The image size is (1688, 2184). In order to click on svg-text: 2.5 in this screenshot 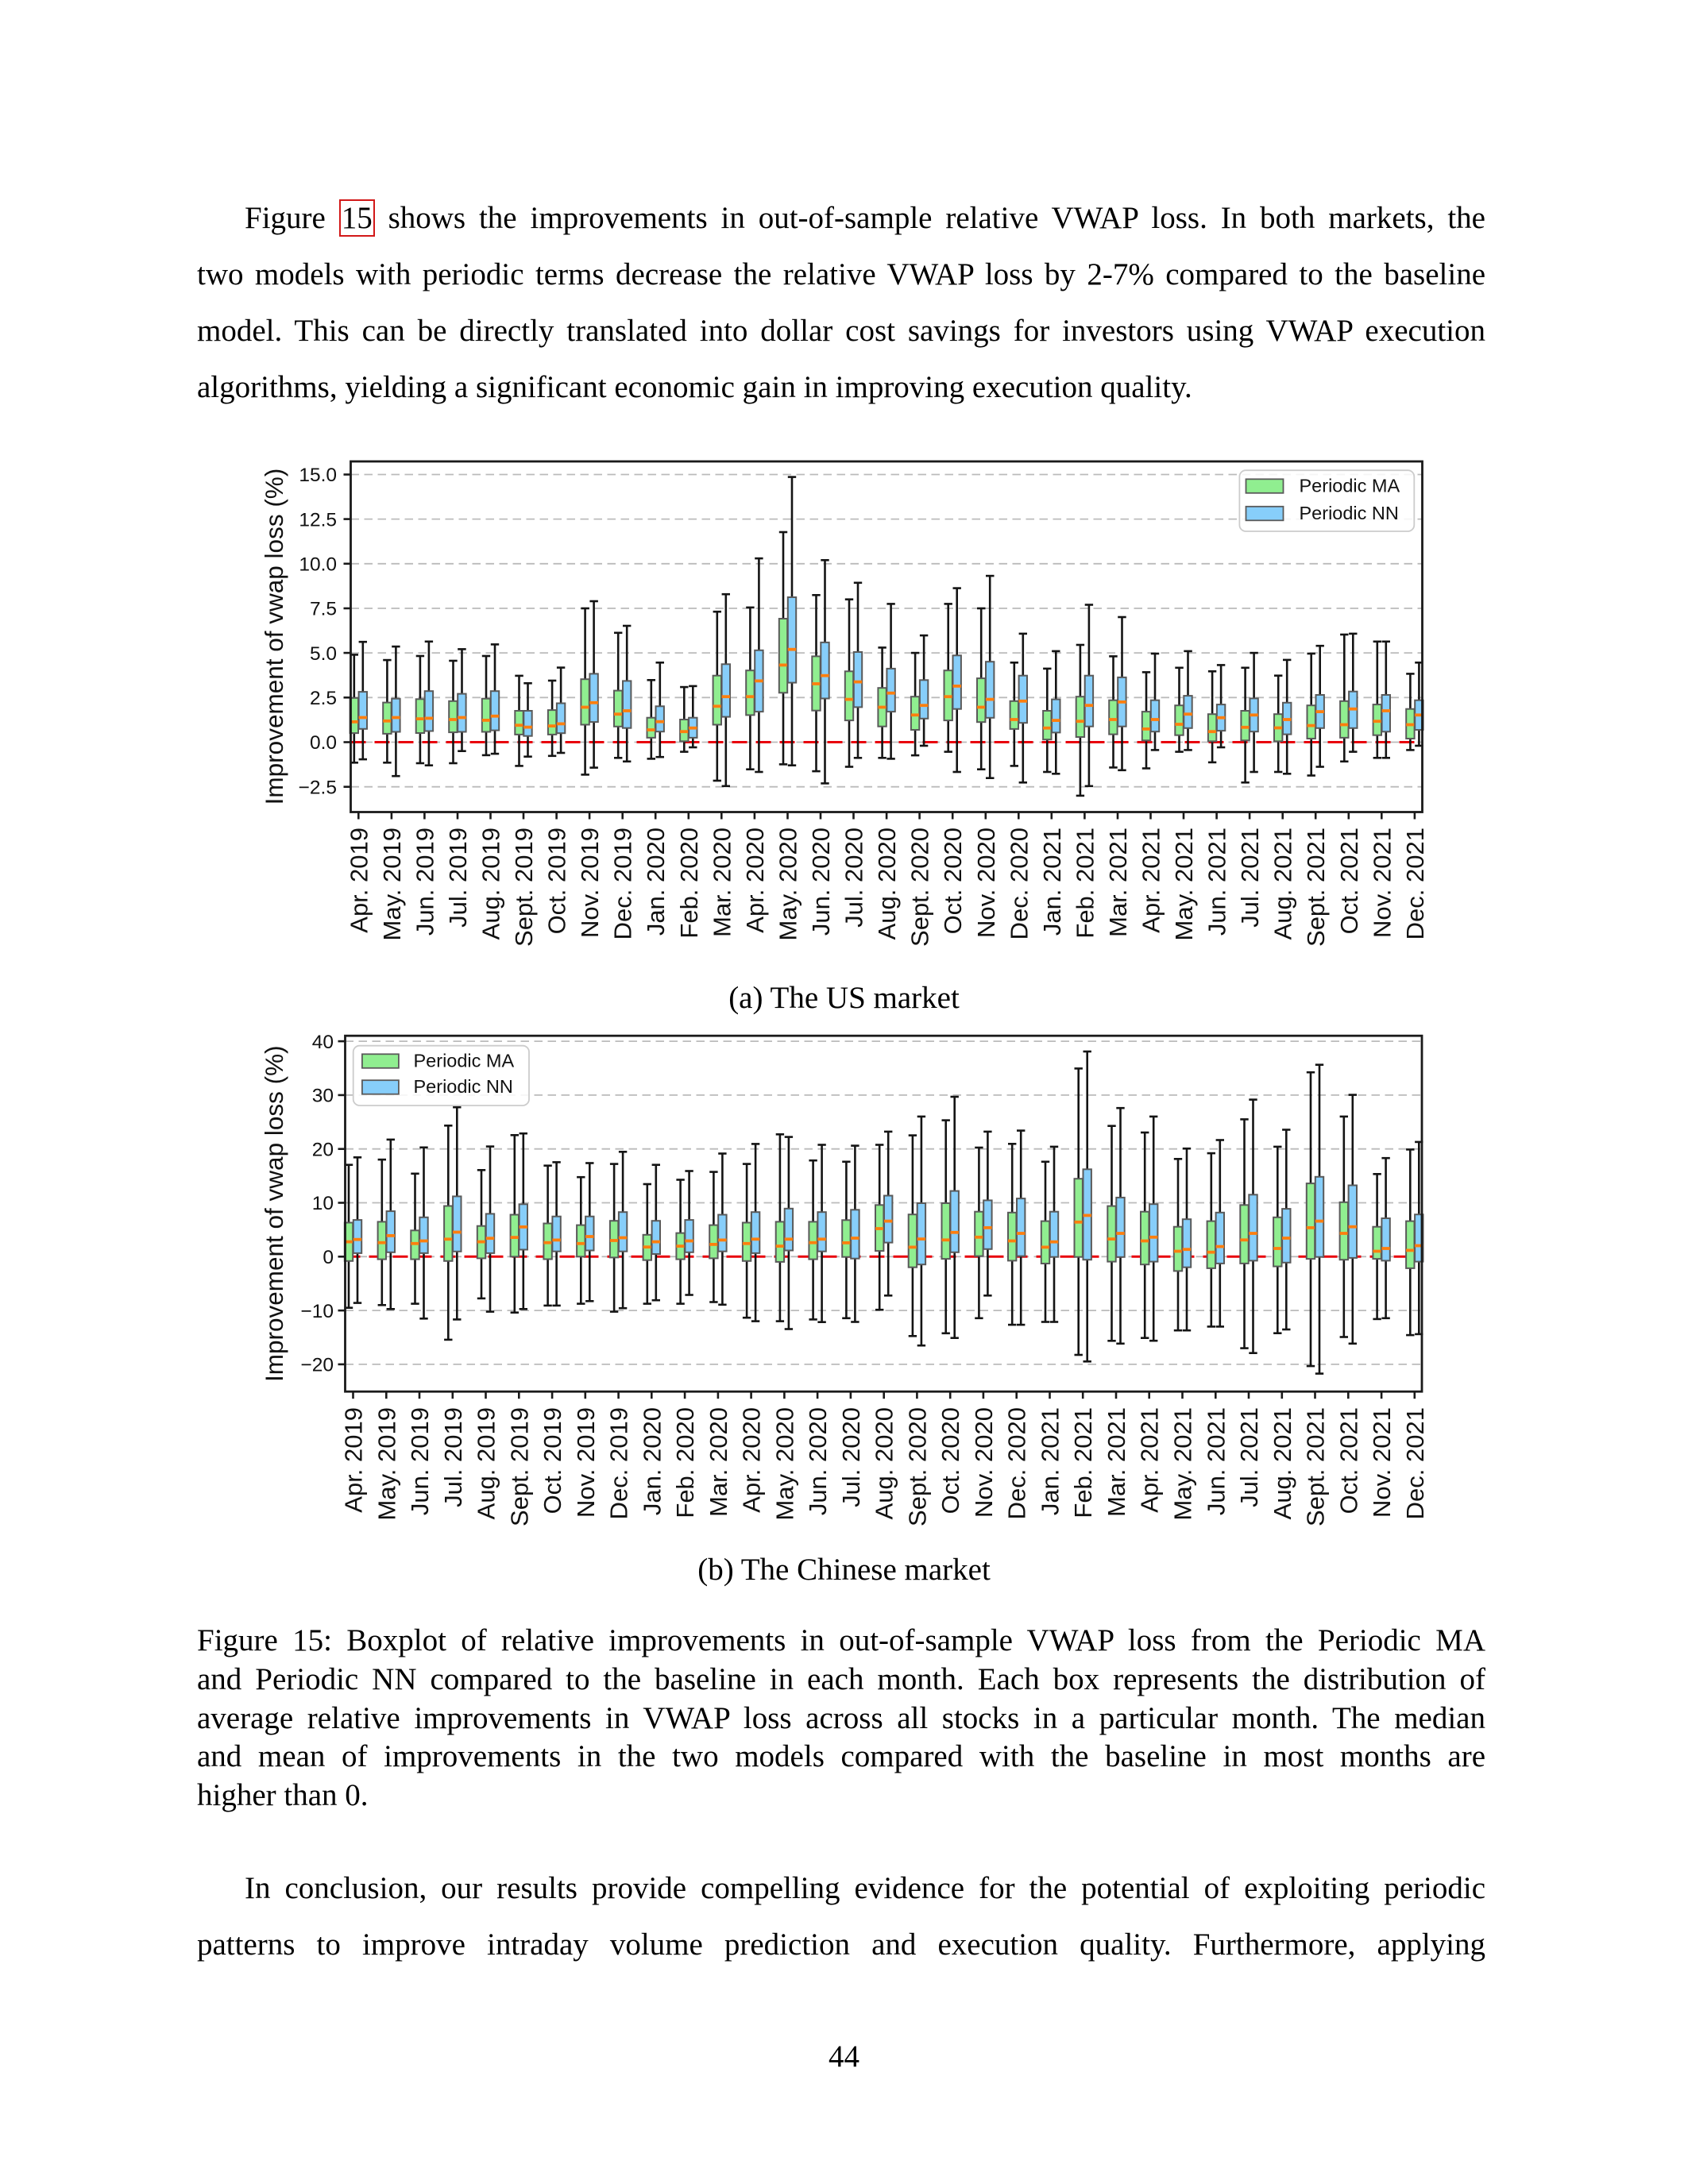, I will do `click(324, 698)`.